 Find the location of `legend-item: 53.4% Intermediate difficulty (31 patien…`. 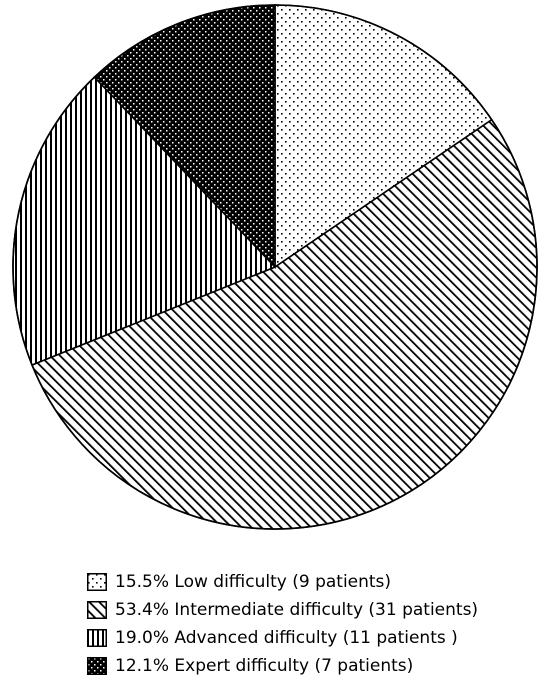

legend-item: 53.4% Intermediate difficulty (31 patien… is located at coordinates (314, 610).